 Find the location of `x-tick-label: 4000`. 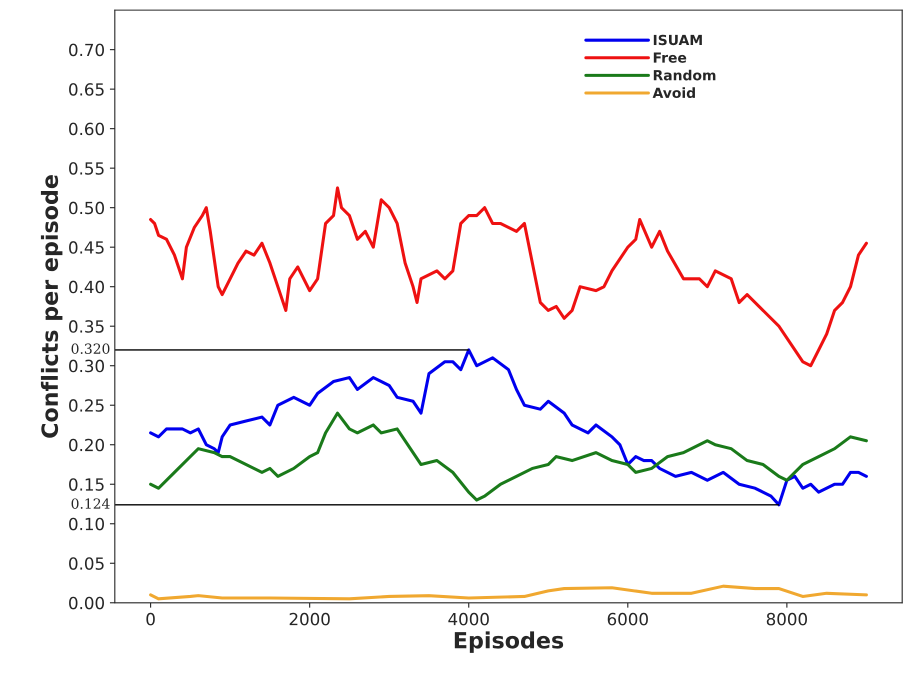

x-tick-label: 4000 is located at coordinates (468, 619).